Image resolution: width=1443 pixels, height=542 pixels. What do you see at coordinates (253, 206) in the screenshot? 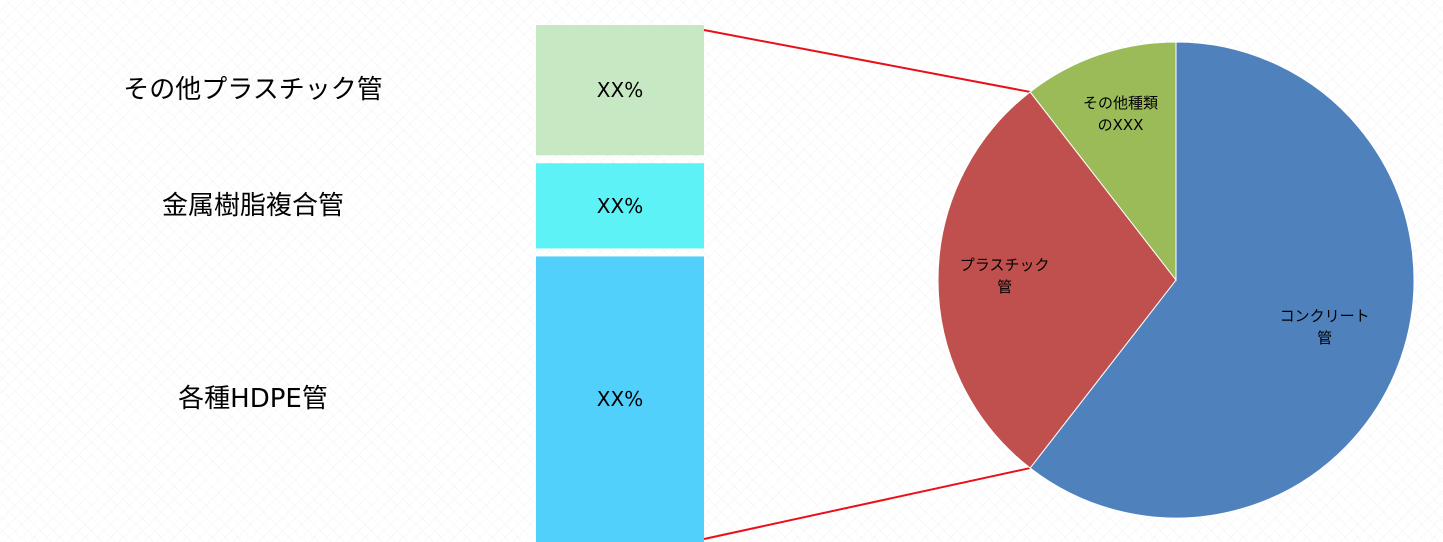
I see `category-label: 金属樹脂複合管` at bounding box center [253, 206].